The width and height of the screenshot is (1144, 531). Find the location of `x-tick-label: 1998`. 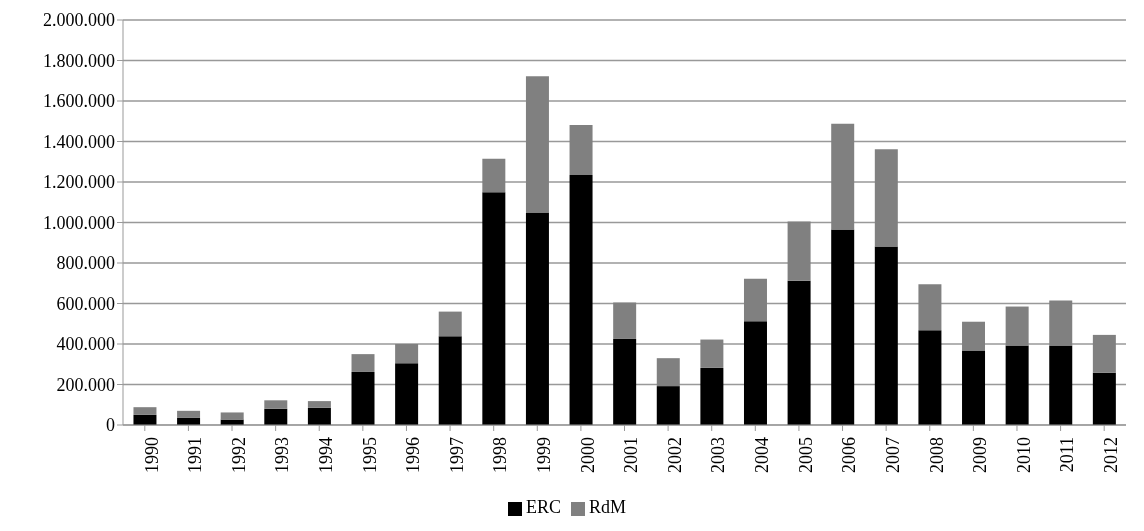

x-tick-label: 1998 is located at coordinates (500, 455).